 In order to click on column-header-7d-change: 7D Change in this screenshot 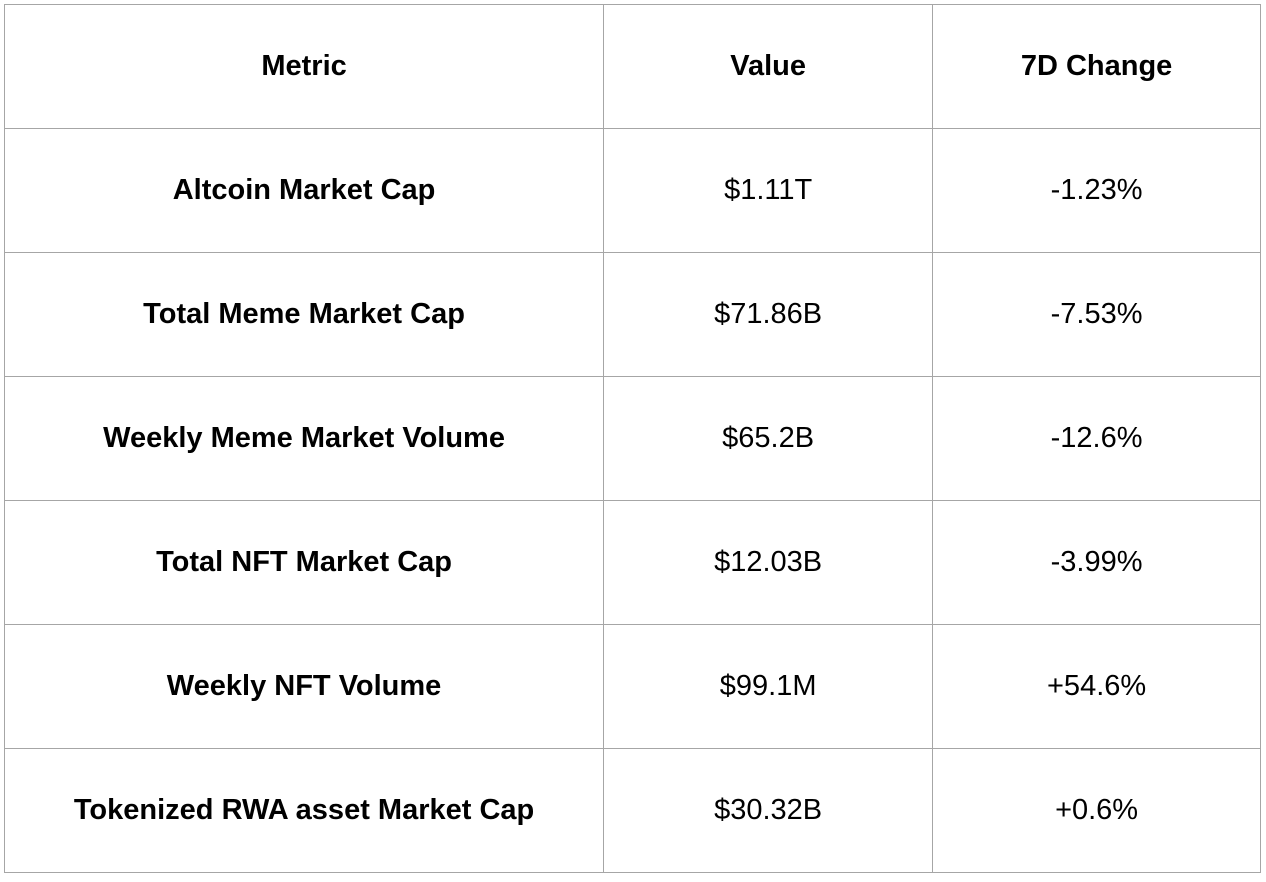, I will do `click(1096, 66)`.